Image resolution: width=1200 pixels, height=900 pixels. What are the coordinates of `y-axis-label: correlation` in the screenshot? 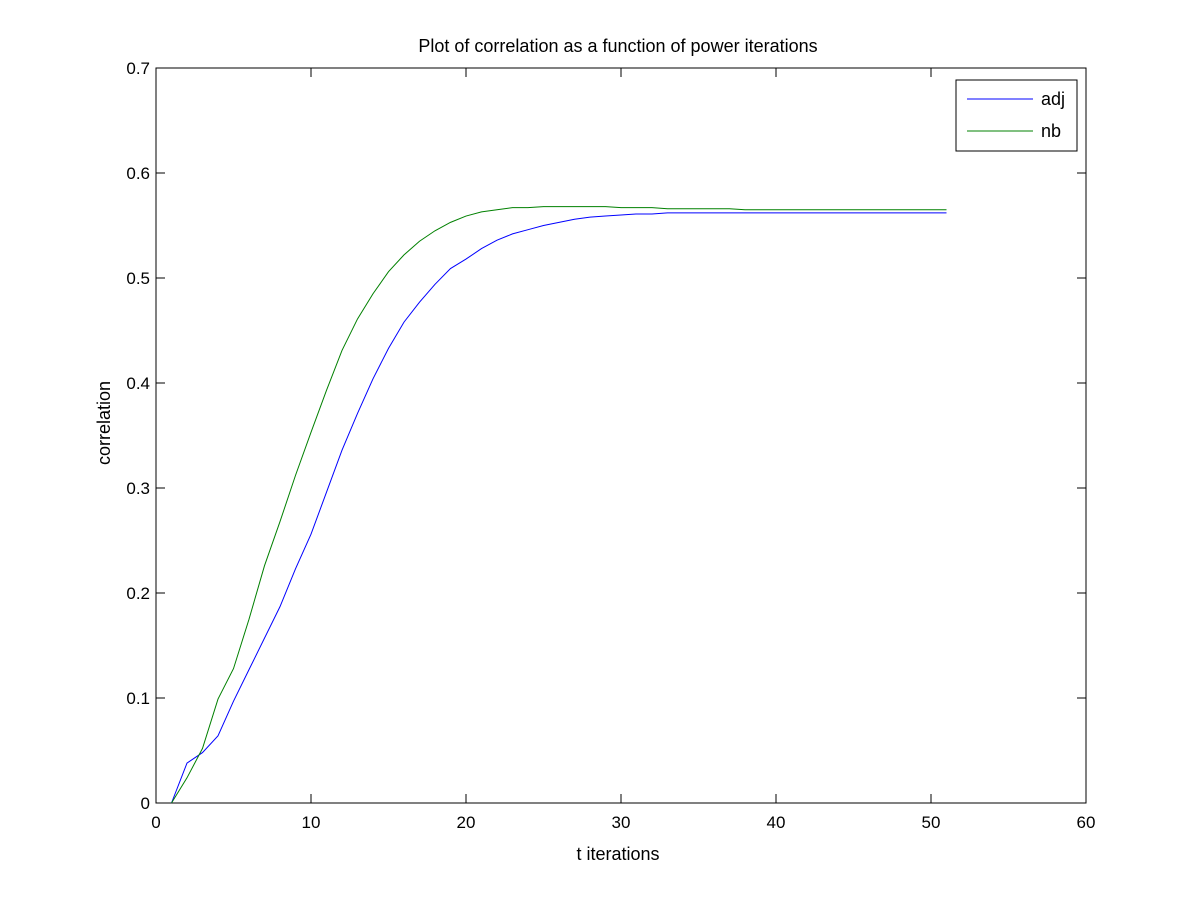 It's located at (104, 423).